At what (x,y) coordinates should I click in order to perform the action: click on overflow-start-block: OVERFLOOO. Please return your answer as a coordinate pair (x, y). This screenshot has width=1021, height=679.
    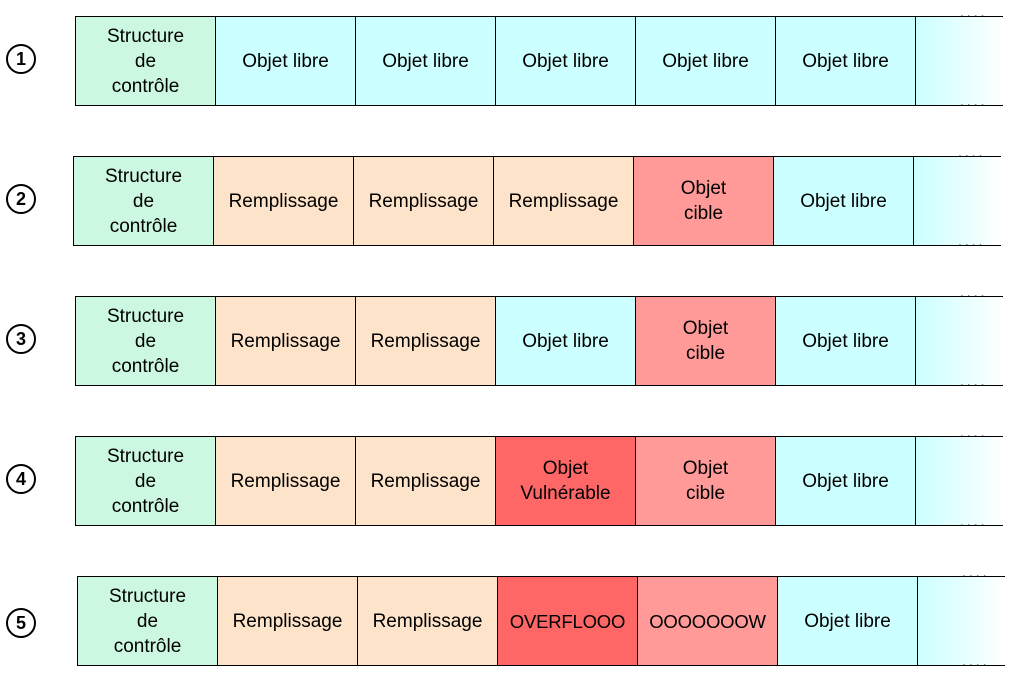
    Looking at the image, I should click on (567, 621).